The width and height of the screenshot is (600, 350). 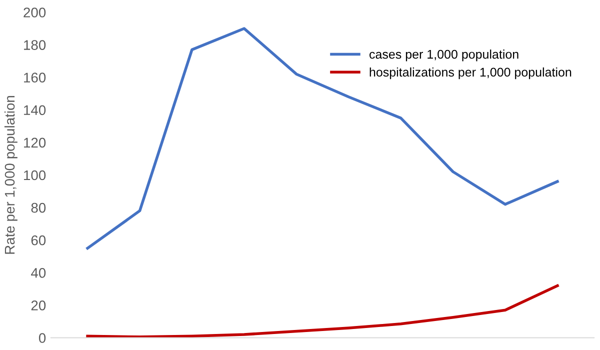 What do you see at coordinates (38, 273) in the screenshot?
I see `y-tick-label: 40` at bounding box center [38, 273].